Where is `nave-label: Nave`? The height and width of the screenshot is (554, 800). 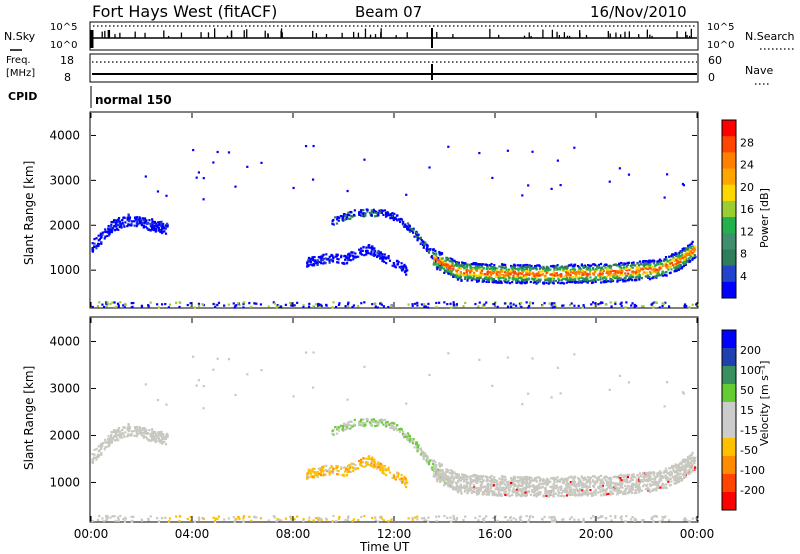
nave-label: Nave is located at coordinates (759, 70).